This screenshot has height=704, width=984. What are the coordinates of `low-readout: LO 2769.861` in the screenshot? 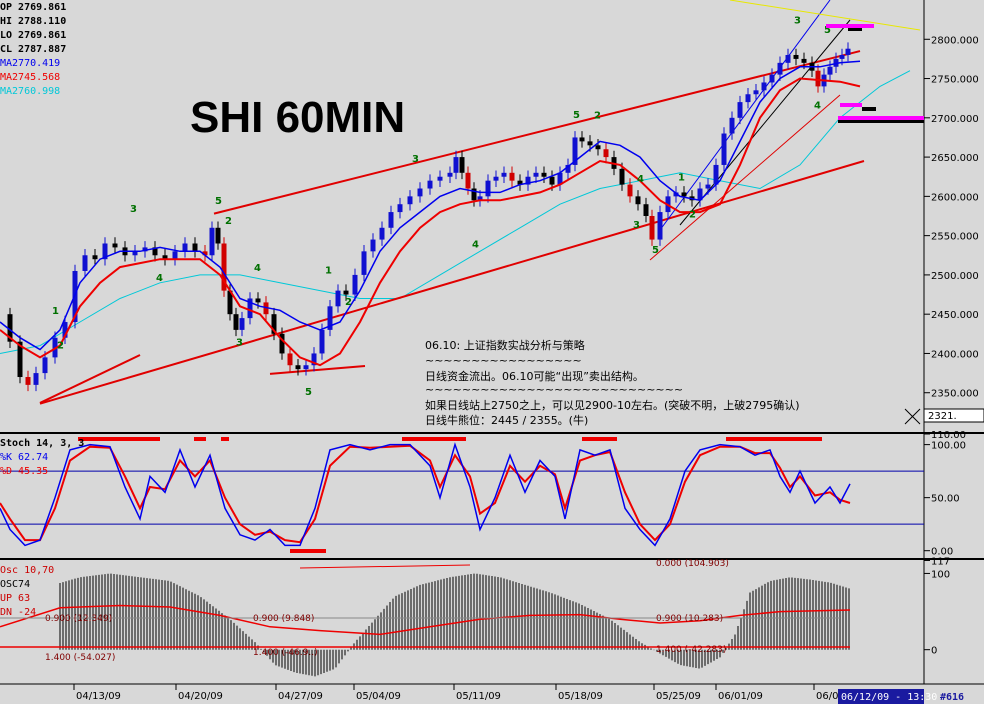 It's located at (33, 35).